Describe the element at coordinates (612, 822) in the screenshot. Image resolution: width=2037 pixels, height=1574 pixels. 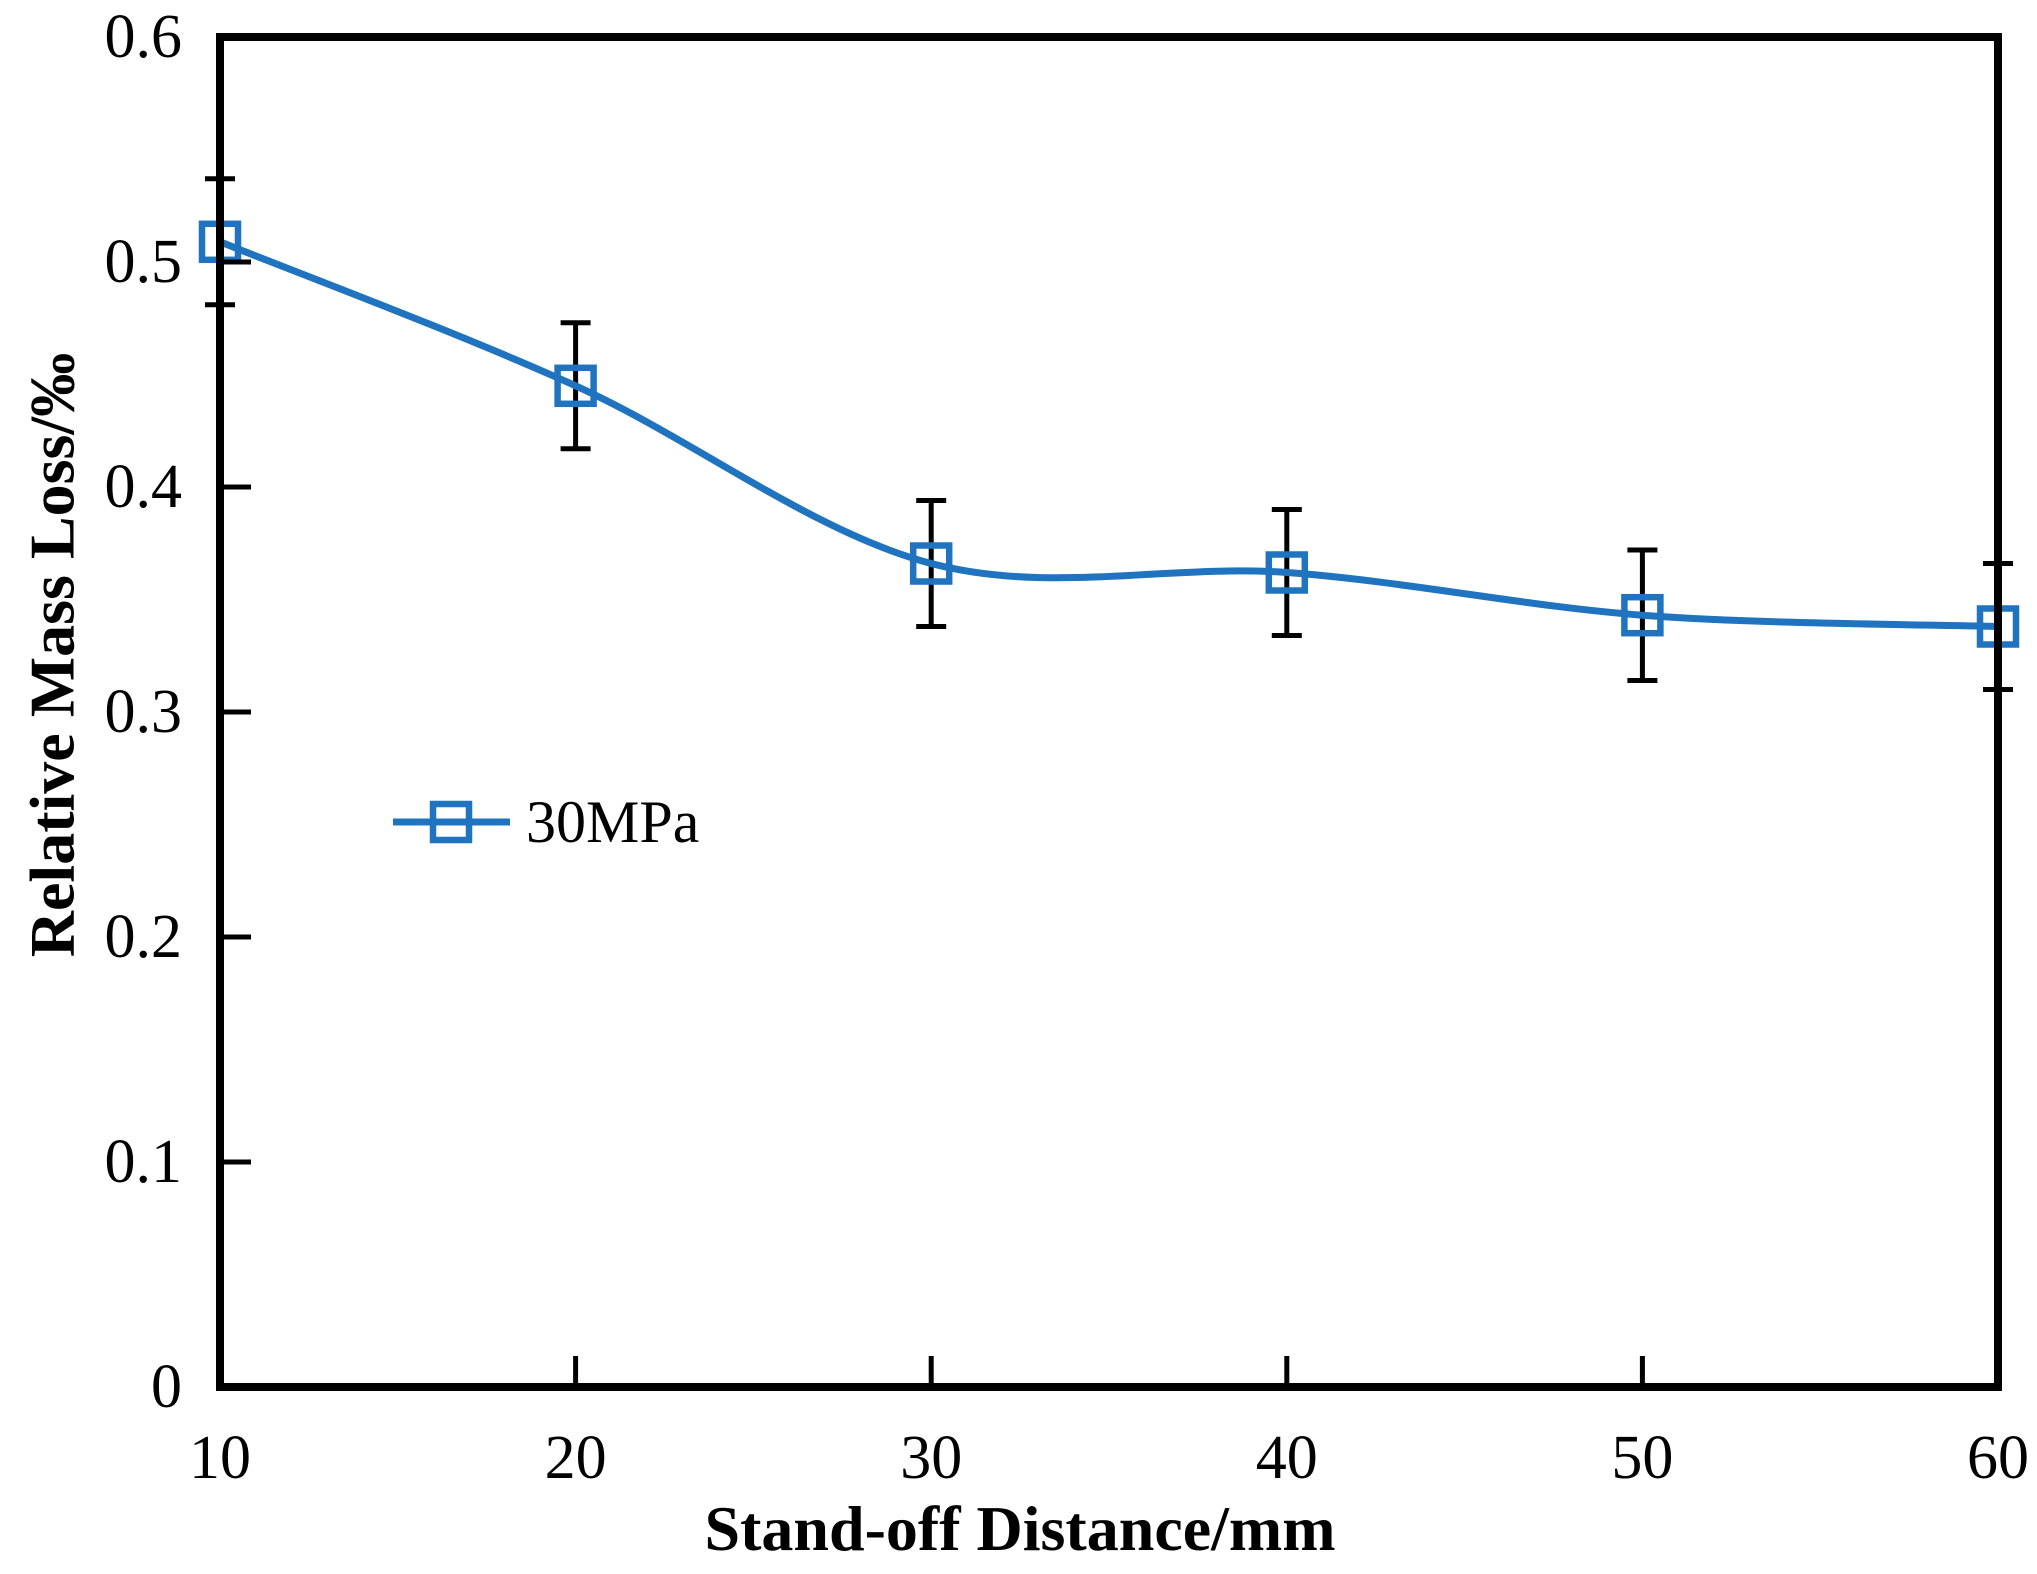
I see `legend-label: 30MPa` at that location.